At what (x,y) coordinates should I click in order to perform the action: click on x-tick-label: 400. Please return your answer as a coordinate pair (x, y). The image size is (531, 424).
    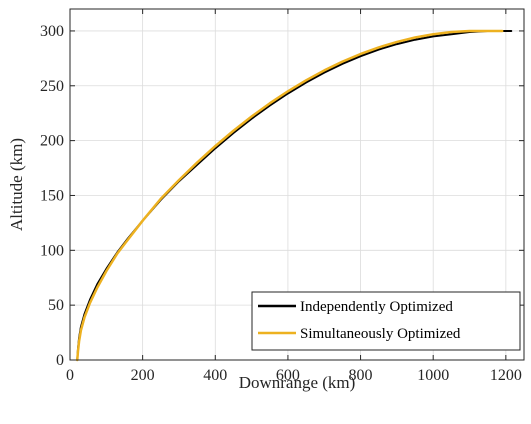
    Looking at the image, I should click on (215, 375).